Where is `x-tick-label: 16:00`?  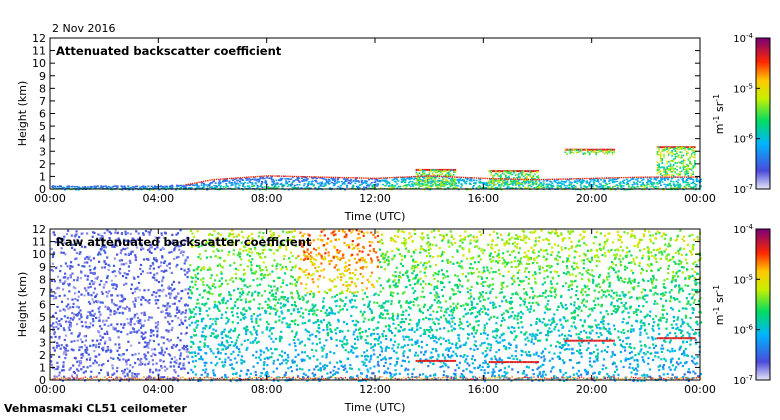 x-tick-label: 16:00 is located at coordinates (483, 198).